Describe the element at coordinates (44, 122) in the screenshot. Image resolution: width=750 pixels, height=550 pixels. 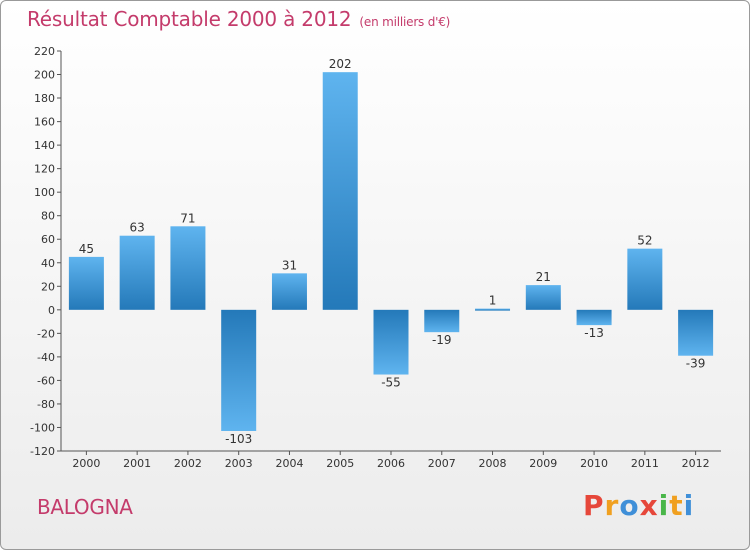
I see `y-tick-label: 160` at that location.